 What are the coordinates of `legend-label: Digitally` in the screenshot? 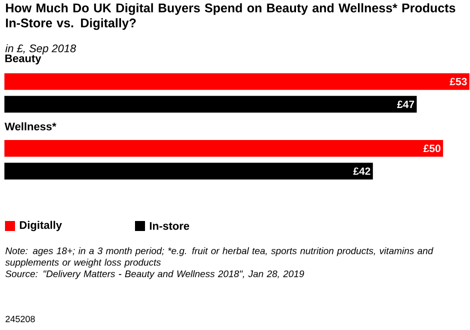 It's located at (41, 226).